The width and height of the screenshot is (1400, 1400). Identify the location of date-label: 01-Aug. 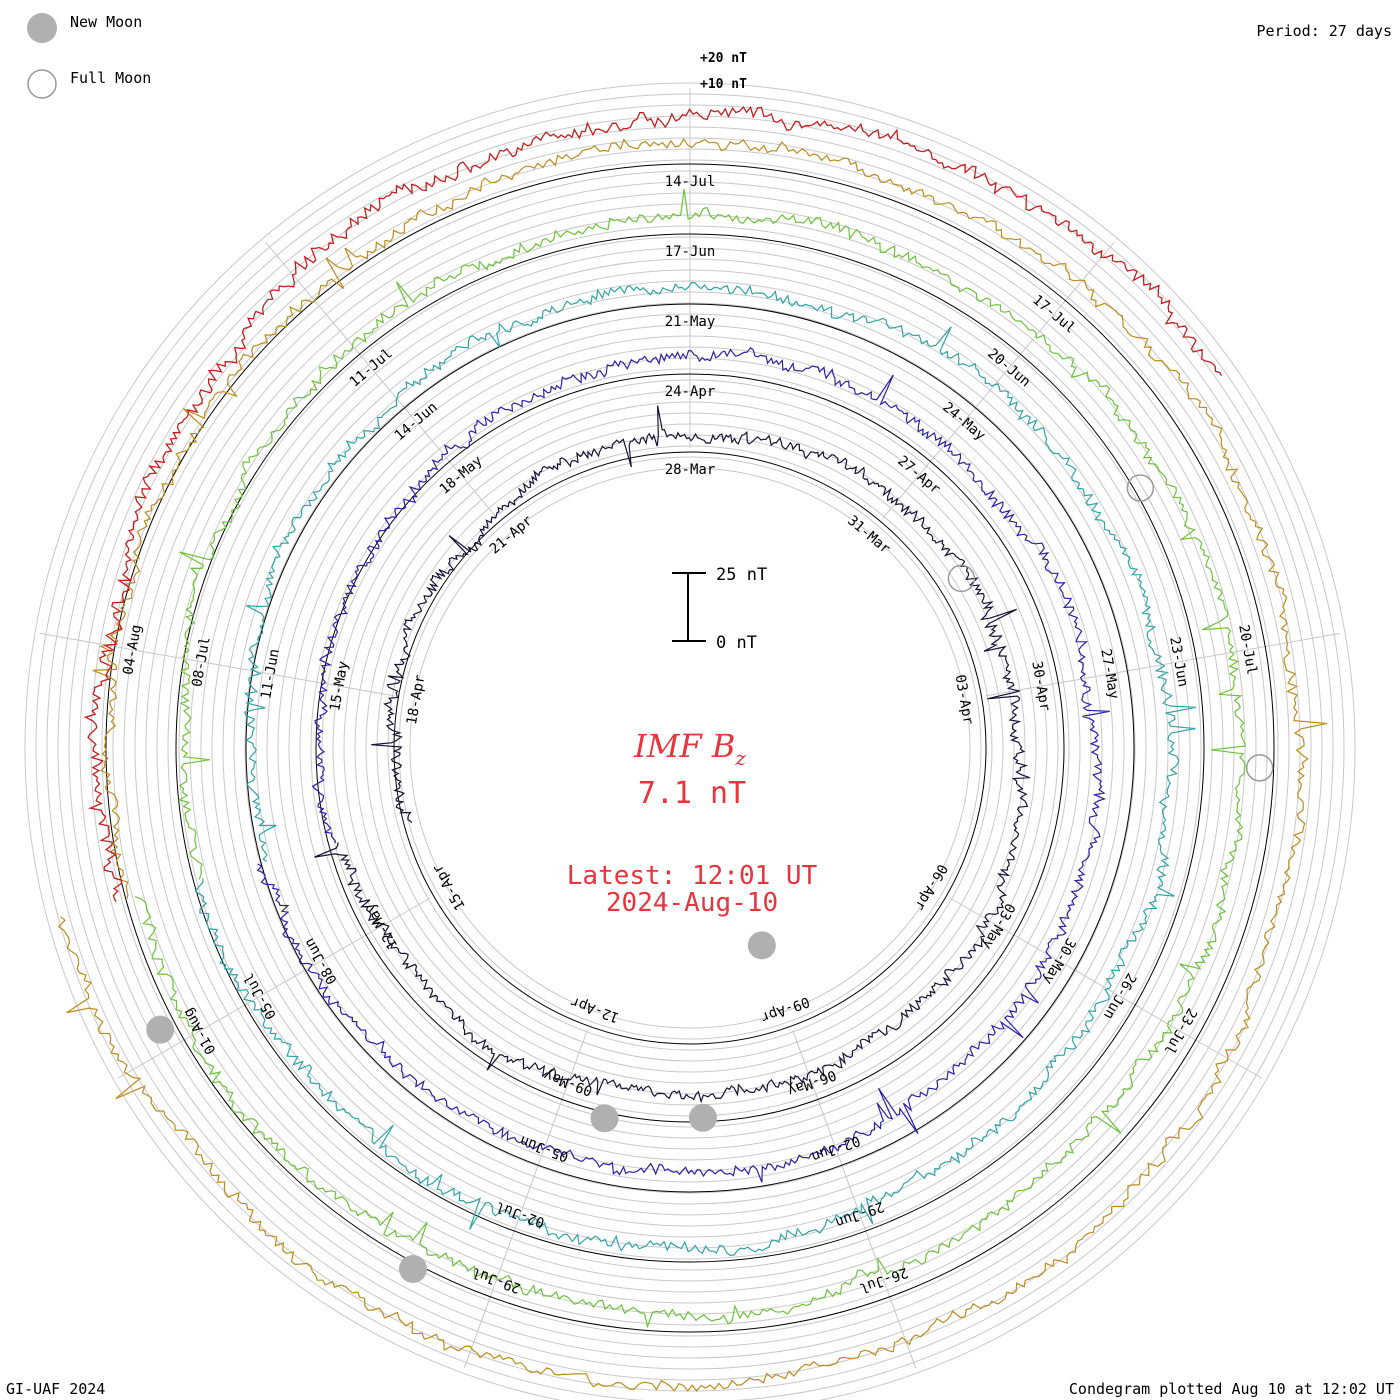
(199, 1031).